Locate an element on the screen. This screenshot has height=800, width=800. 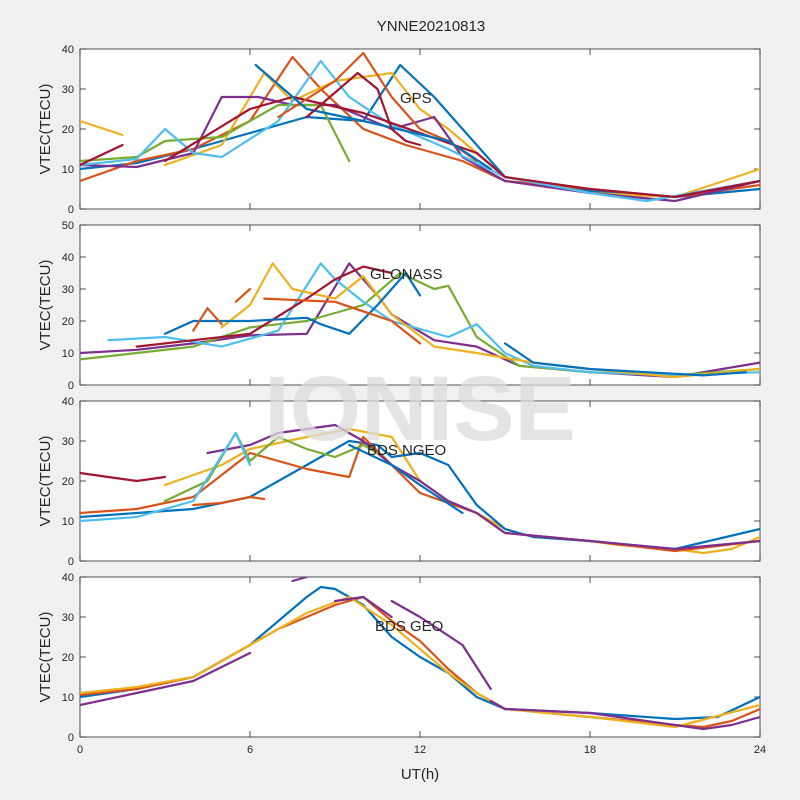
x-tick-label: 24 is located at coordinates (760, 750).